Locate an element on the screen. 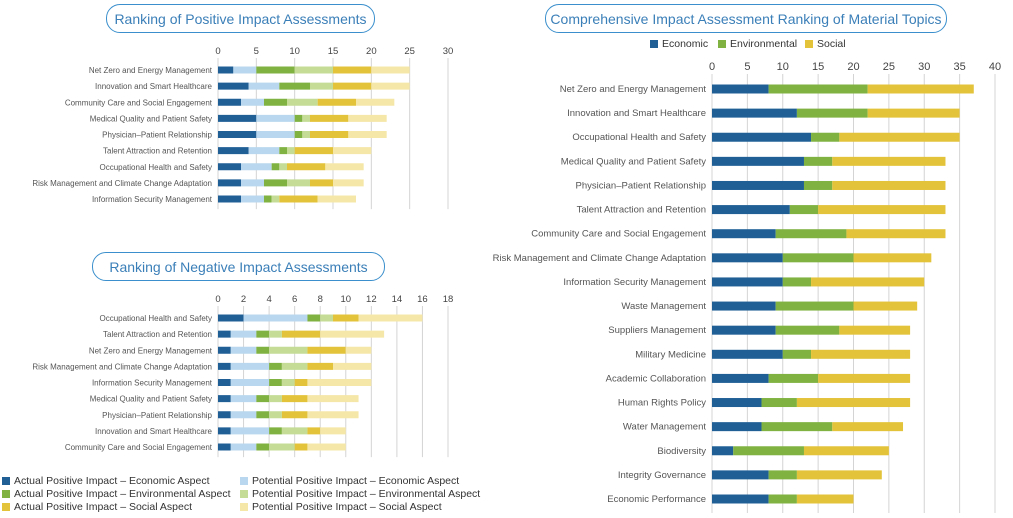  legend-label: Actual Positive Impact – Economic Aspect is located at coordinates (112, 481).